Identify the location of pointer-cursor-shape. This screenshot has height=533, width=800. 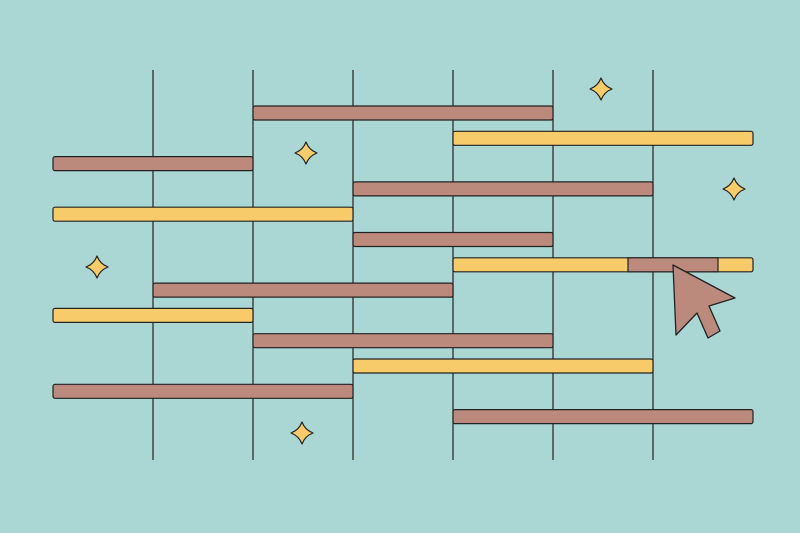
(704, 301).